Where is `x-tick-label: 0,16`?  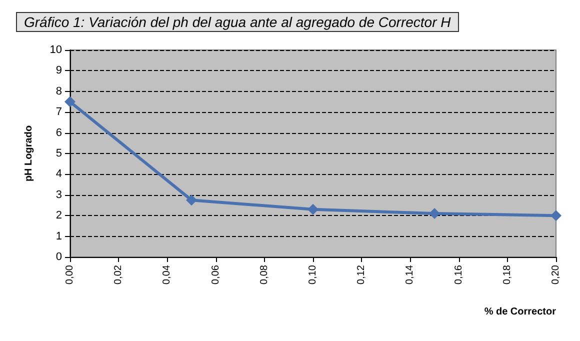 x-tick-label: 0,16 is located at coordinates (458, 274).